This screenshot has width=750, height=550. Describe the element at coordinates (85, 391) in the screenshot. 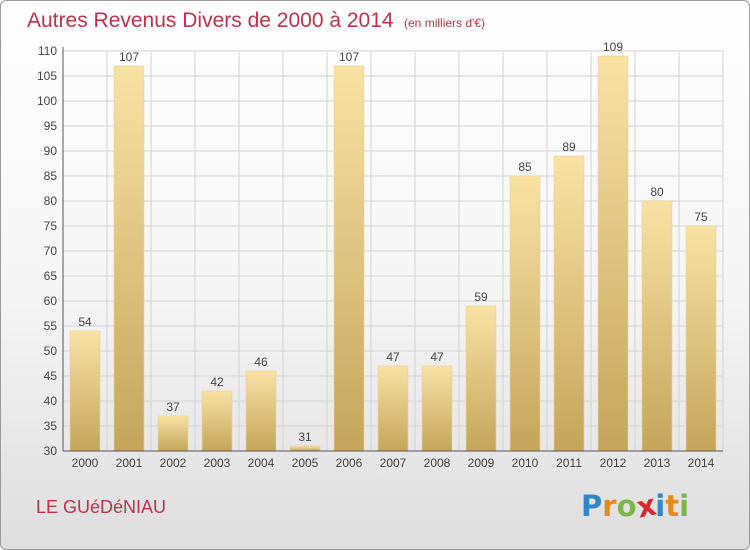

I see `bar-2000` at that location.